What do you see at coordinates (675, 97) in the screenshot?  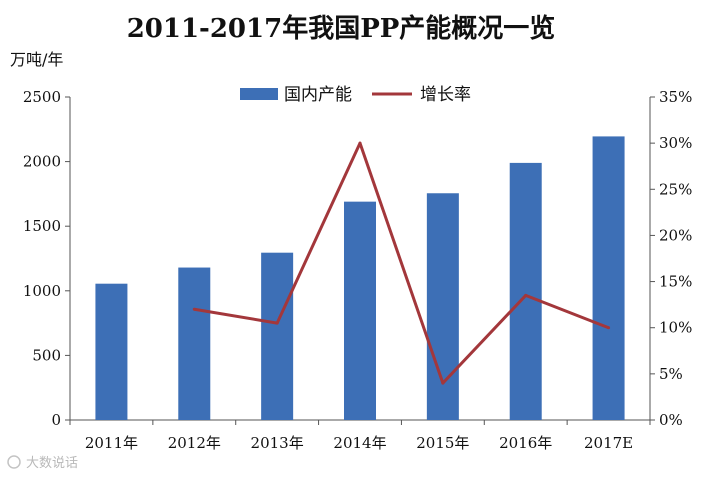 I see `right-tick-label: 35%` at bounding box center [675, 97].